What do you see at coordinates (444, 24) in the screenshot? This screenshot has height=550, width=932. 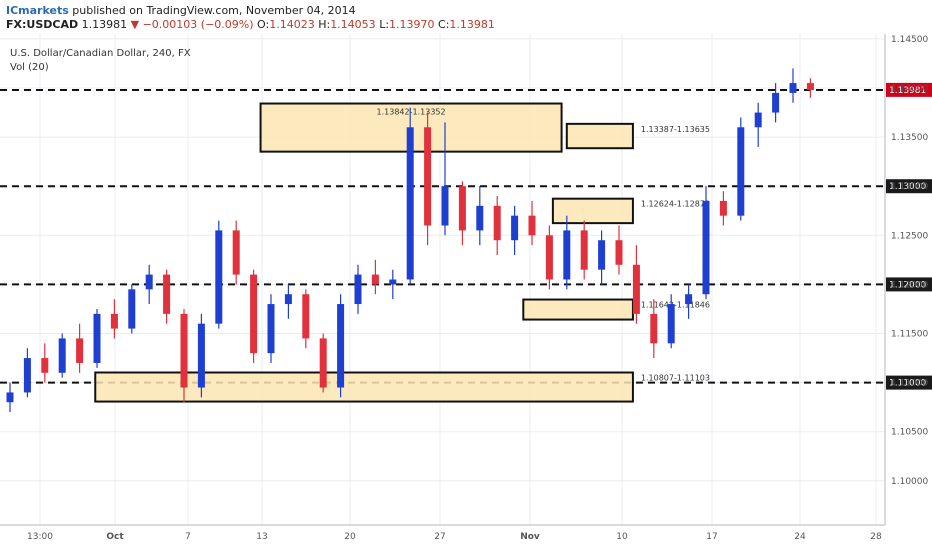 I see `close-label: C:` at bounding box center [444, 24].